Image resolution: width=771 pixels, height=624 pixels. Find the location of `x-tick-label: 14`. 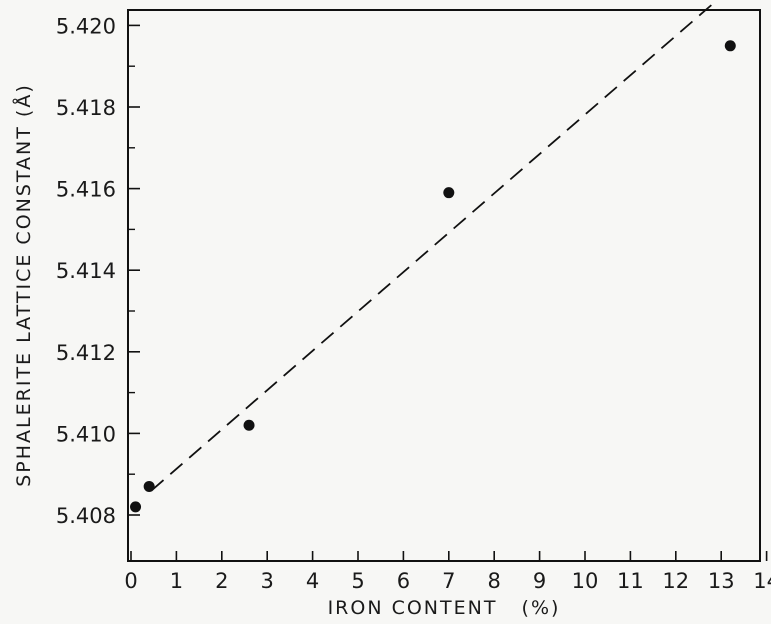

x-tick-label: 14 is located at coordinates (762, 581).